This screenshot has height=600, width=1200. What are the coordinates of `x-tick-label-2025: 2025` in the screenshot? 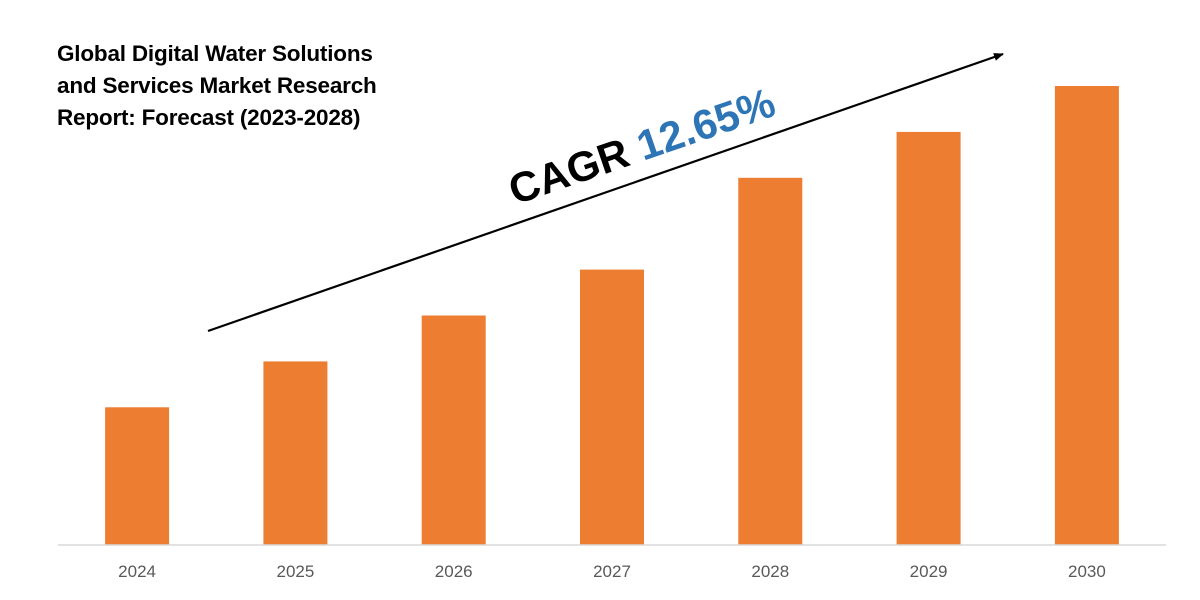 It's located at (295, 571).